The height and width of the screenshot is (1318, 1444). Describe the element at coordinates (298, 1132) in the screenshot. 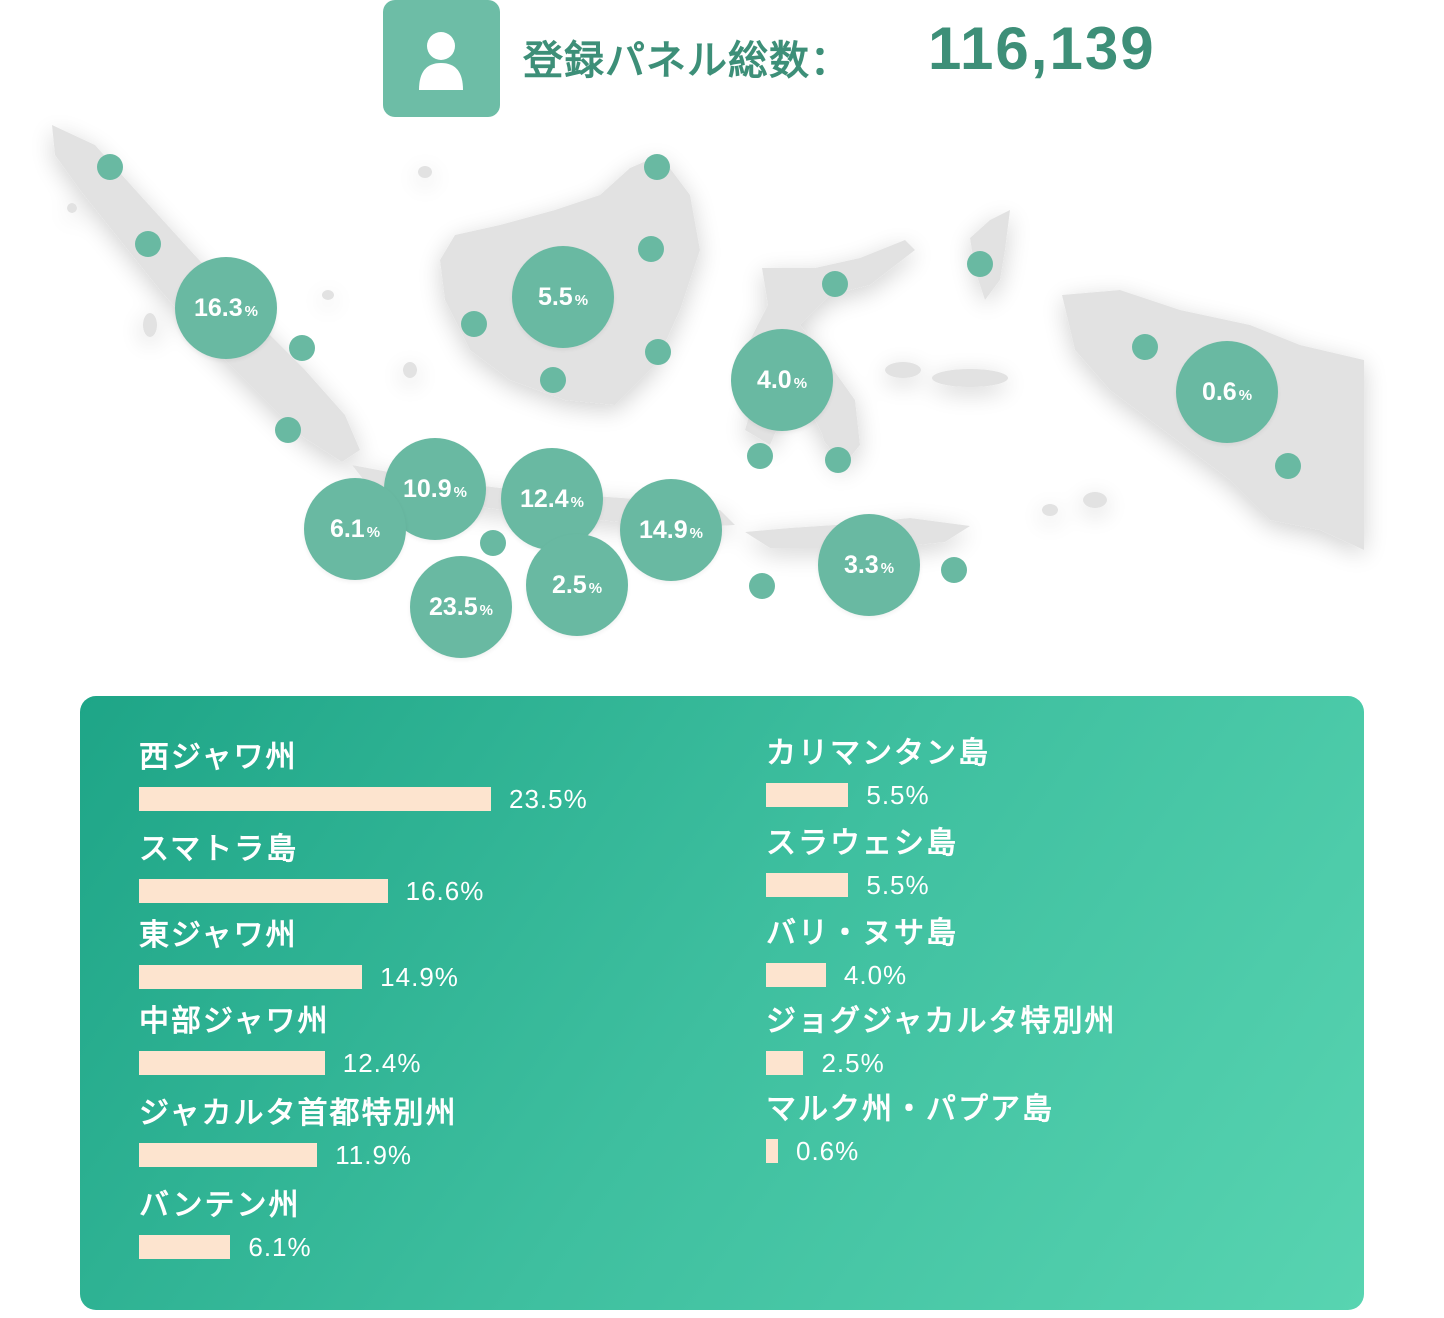

I see `region-item: ジャカルタ首都特別州 11.9%` at that location.